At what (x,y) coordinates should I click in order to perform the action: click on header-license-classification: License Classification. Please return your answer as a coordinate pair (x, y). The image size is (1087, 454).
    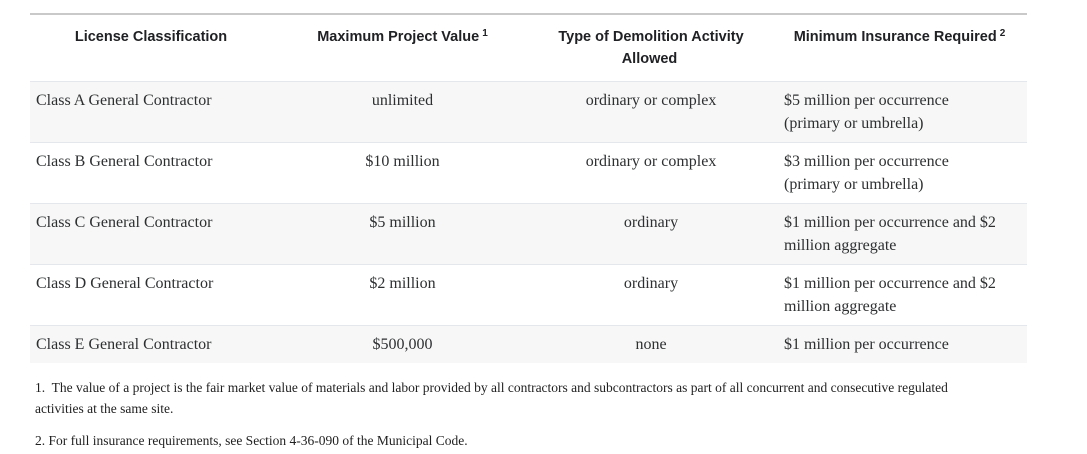
    Looking at the image, I should click on (152, 48).